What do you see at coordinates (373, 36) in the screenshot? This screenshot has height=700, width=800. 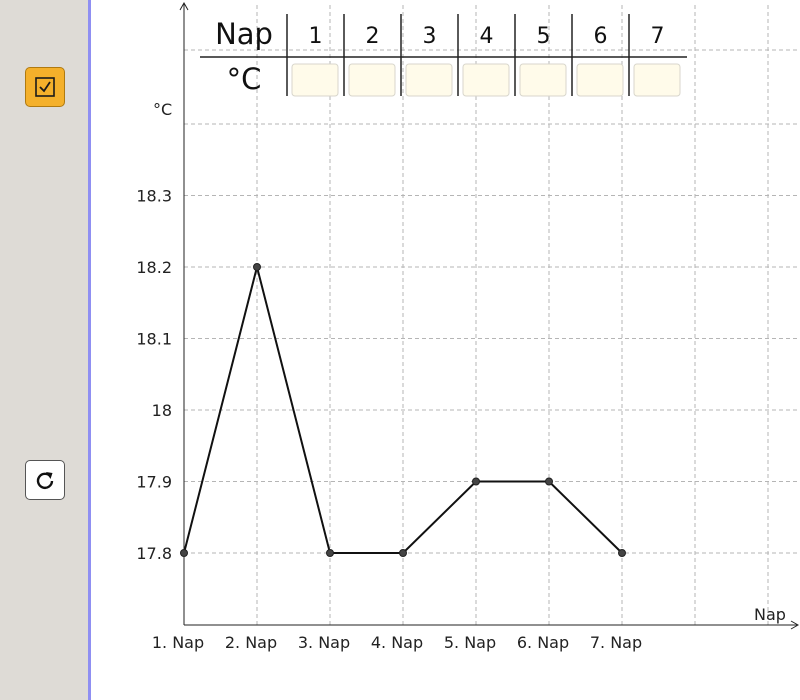 I see `table-day-2: 2` at bounding box center [373, 36].